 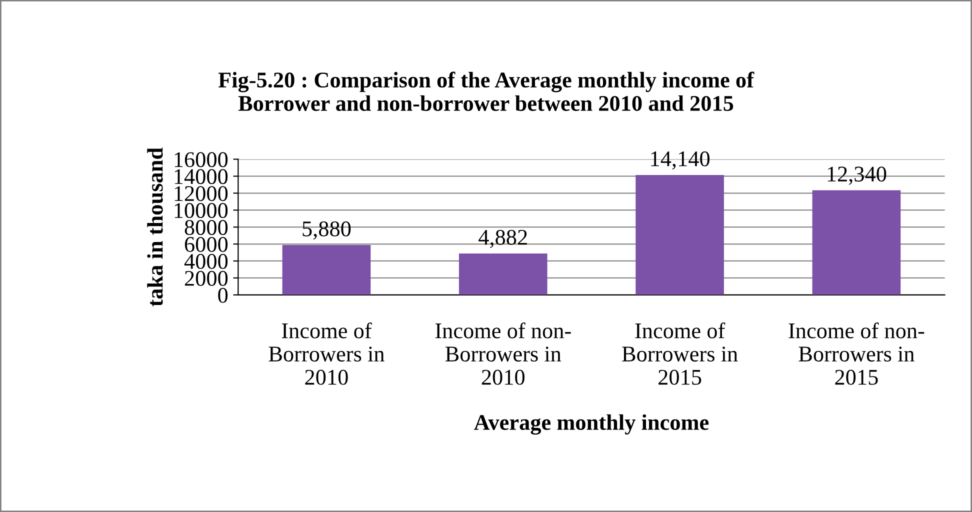 I want to click on data-label: 5,880, so click(x=326, y=230).